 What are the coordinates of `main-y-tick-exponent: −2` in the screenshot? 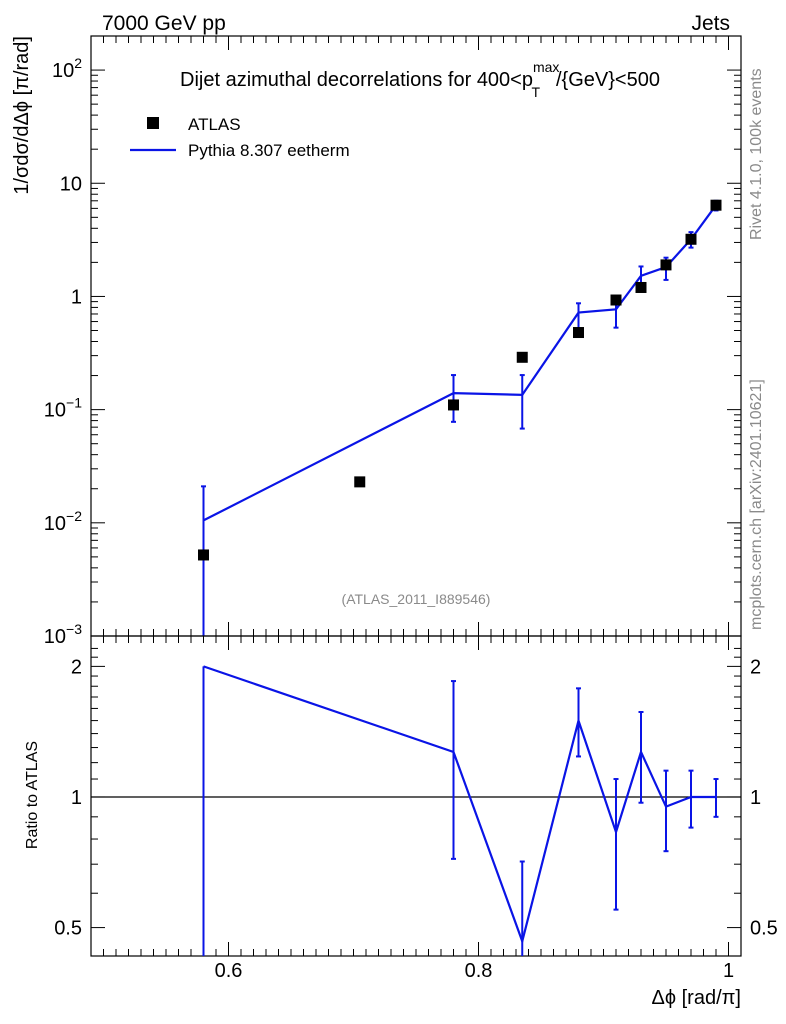 It's located at (74, 516).